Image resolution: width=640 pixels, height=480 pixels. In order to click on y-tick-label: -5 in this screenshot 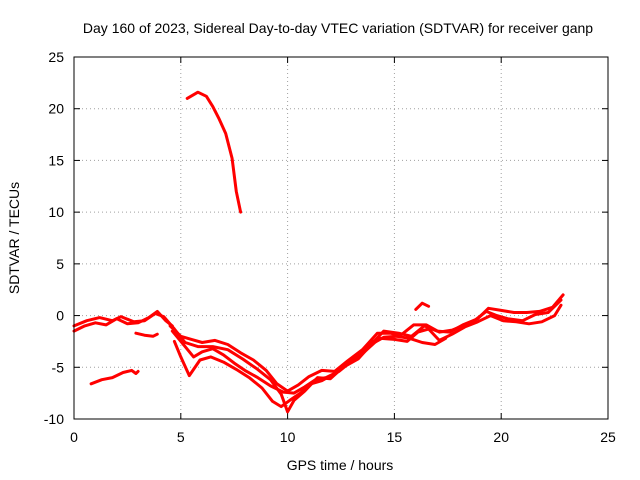, I will do `click(58, 367)`.